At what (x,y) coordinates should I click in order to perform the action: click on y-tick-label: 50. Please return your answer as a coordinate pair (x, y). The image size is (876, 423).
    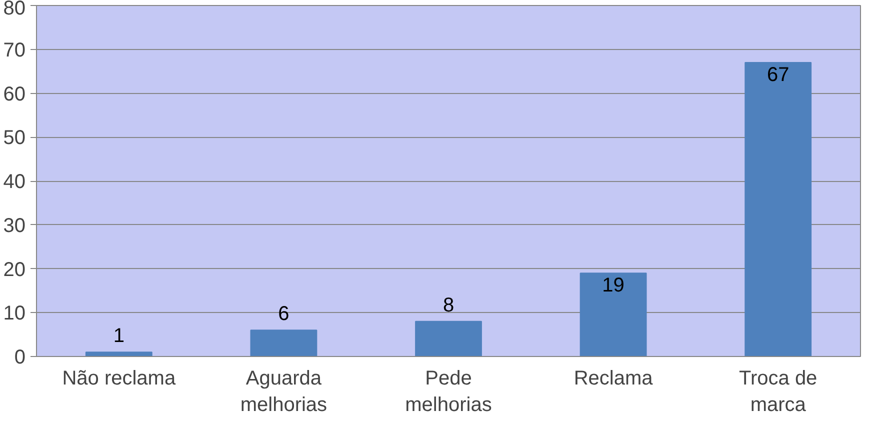
    Looking at the image, I should click on (14, 138).